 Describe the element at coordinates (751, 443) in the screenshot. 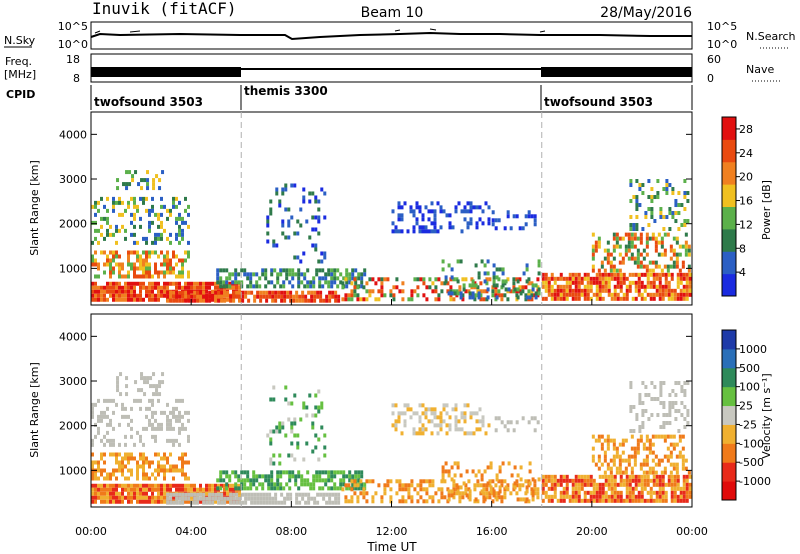

I see `colorbar-tick-label: -100` at that location.